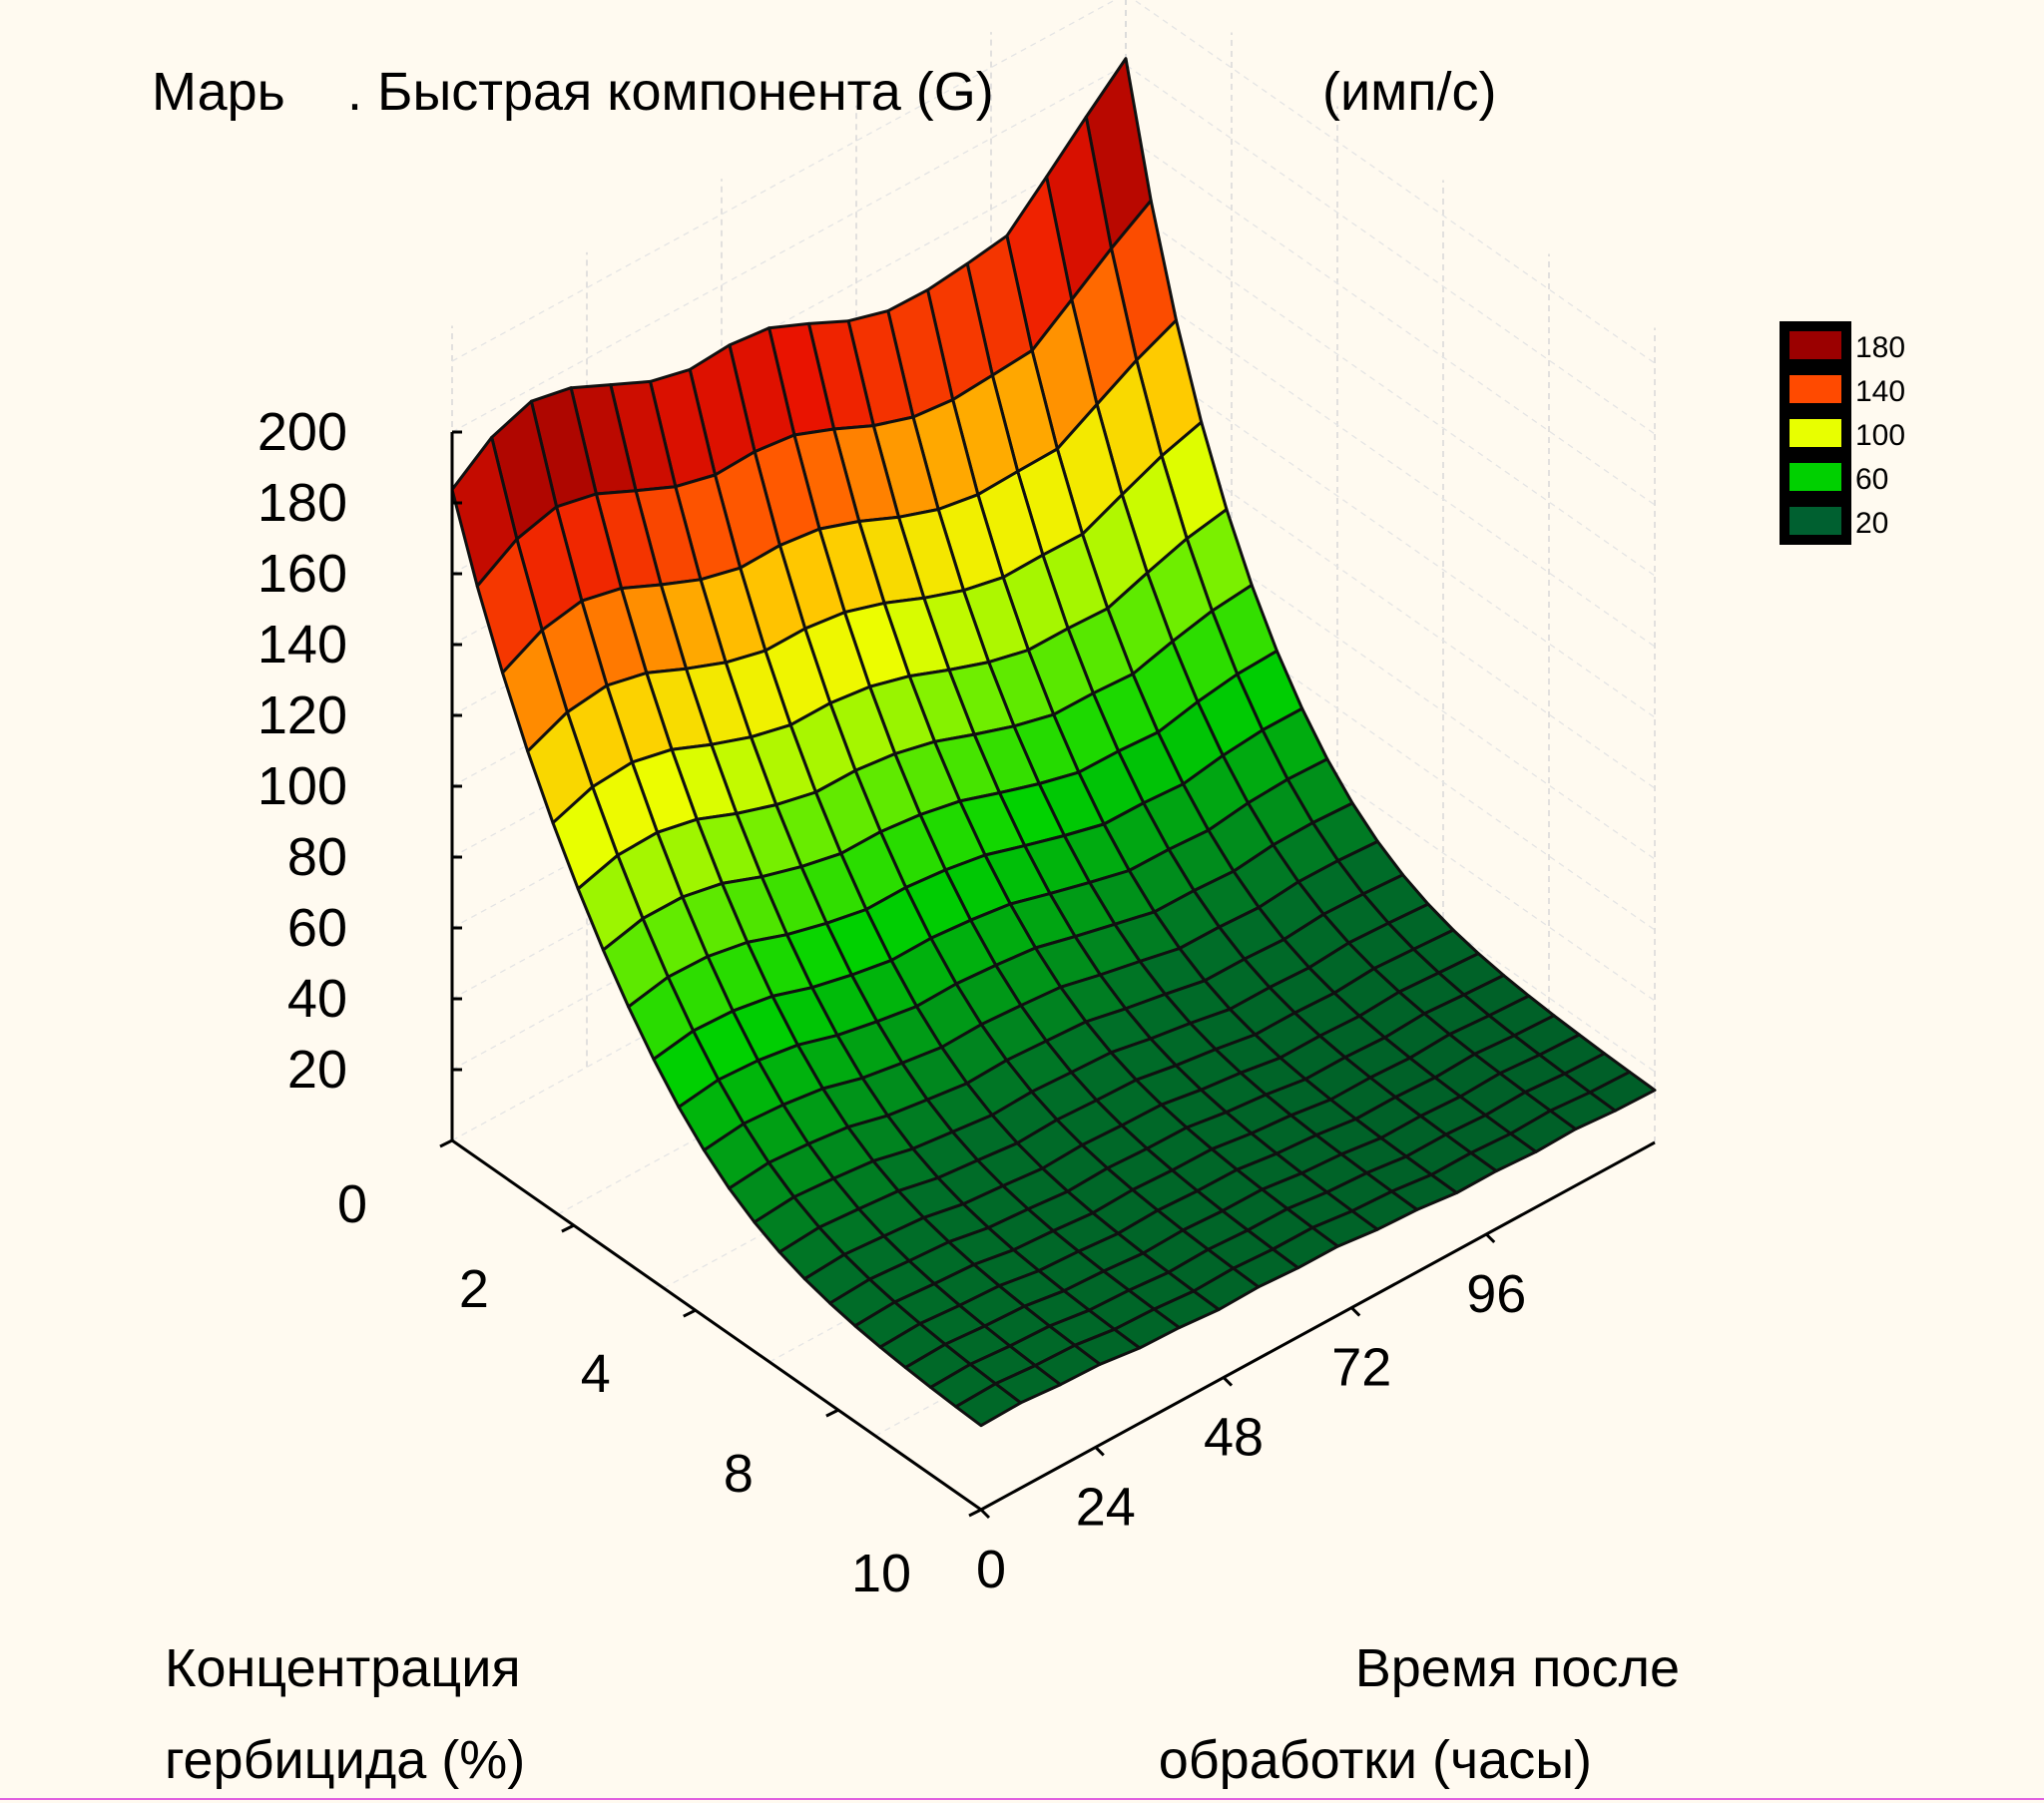  What do you see at coordinates (1409, 92) in the screenshot?
I see `chart-title-units: (имп/с)` at bounding box center [1409, 92].